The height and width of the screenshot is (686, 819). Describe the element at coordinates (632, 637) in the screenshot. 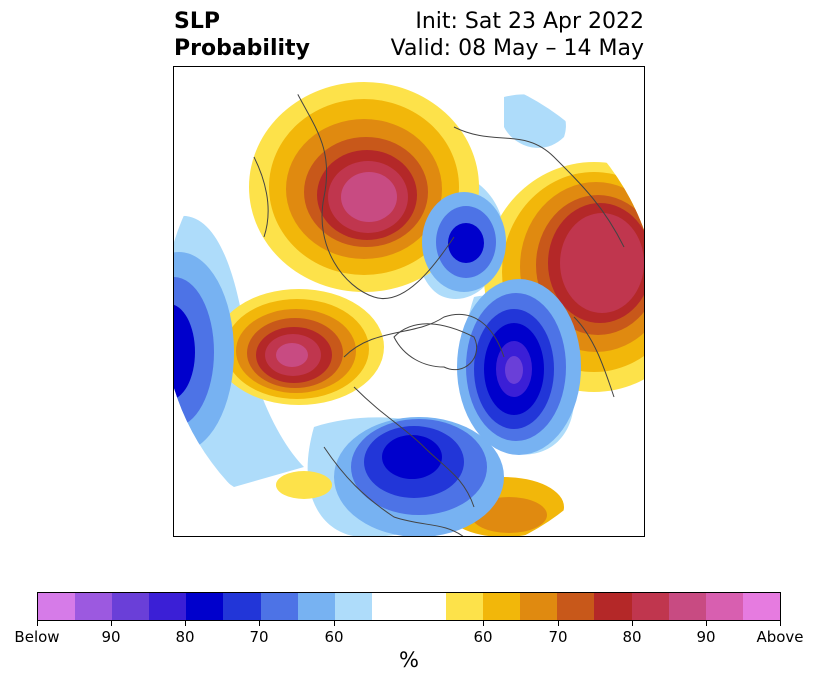

I see `colorbar-label-above-80: 80` at that location.